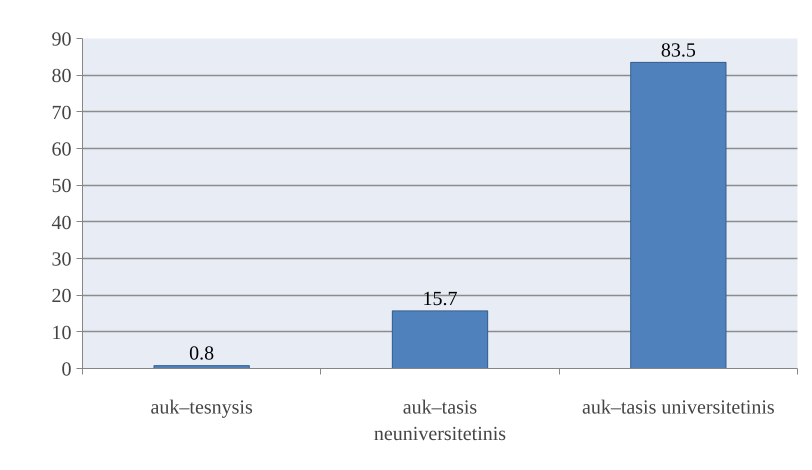 This screenshot has width=812, height=470. What do you see at coordinates (62, 259) in the screenshot?
I see `y-tick-label: 30` at bounding box center [62, 259].